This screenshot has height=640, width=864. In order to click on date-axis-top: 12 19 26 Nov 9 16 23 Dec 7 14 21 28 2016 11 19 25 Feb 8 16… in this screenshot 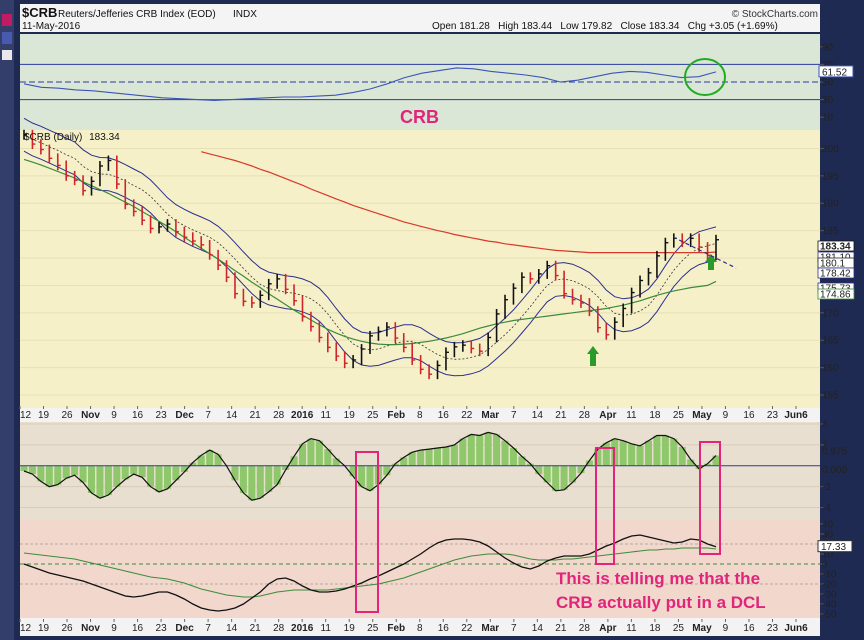, I will do `click(413, 413)`.